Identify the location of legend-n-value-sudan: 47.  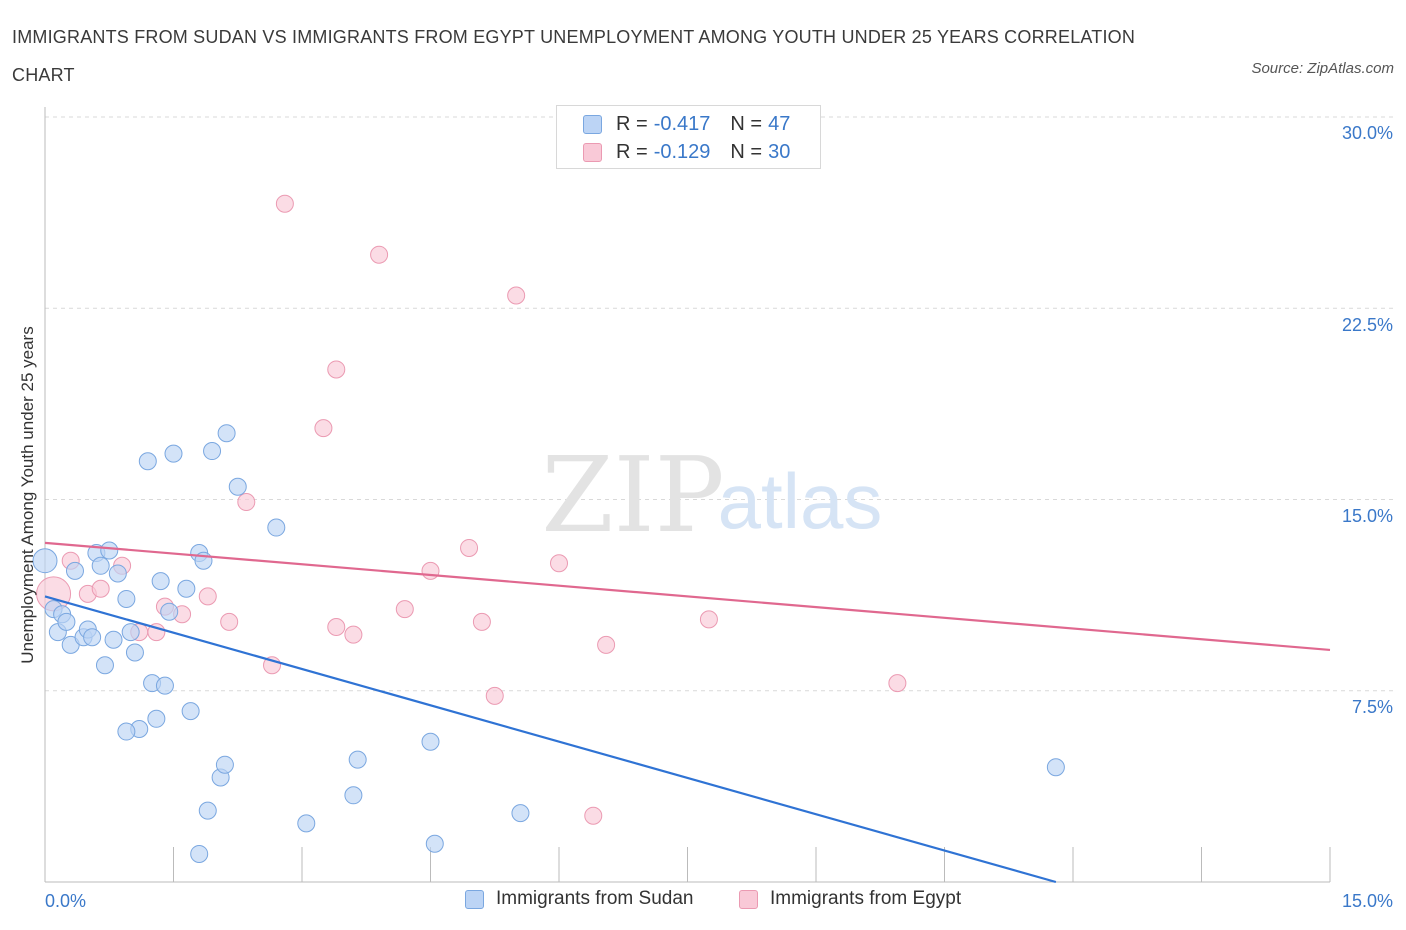
(779, 123).